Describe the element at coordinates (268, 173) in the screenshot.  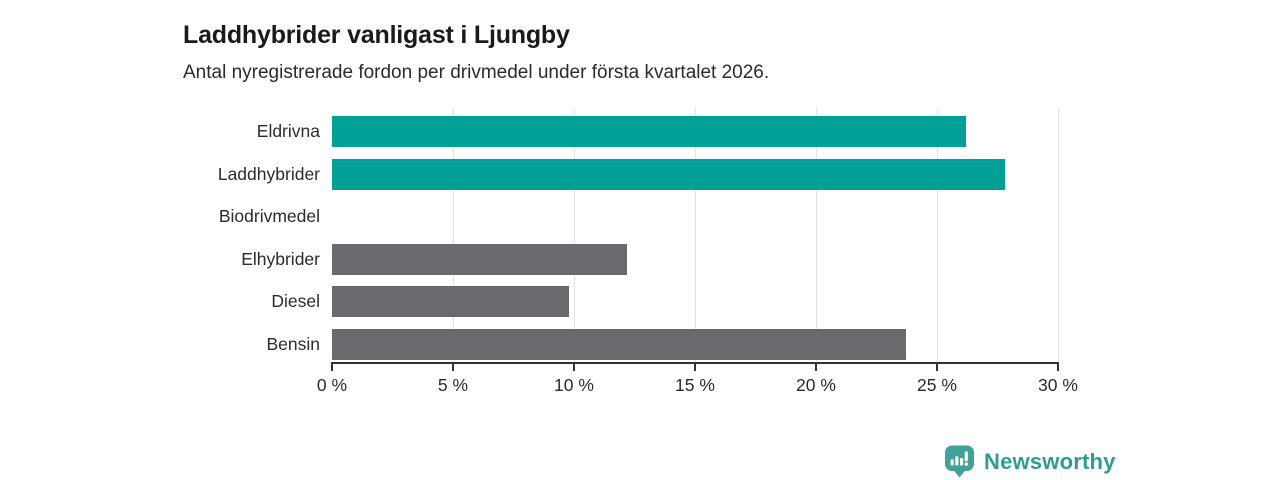
I see `category-label: Laddhybrider` at that location.